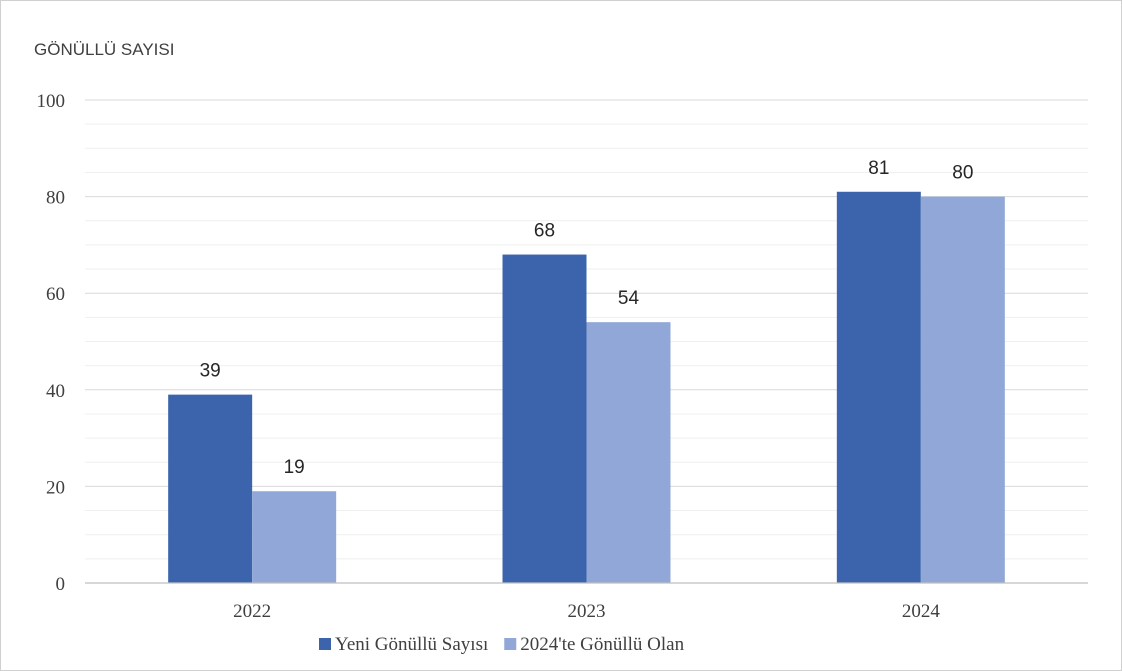  What do you see at coordinates (962, 173) in the screenshot?
I see `data-label: 80` at bounding box center [962, 173].